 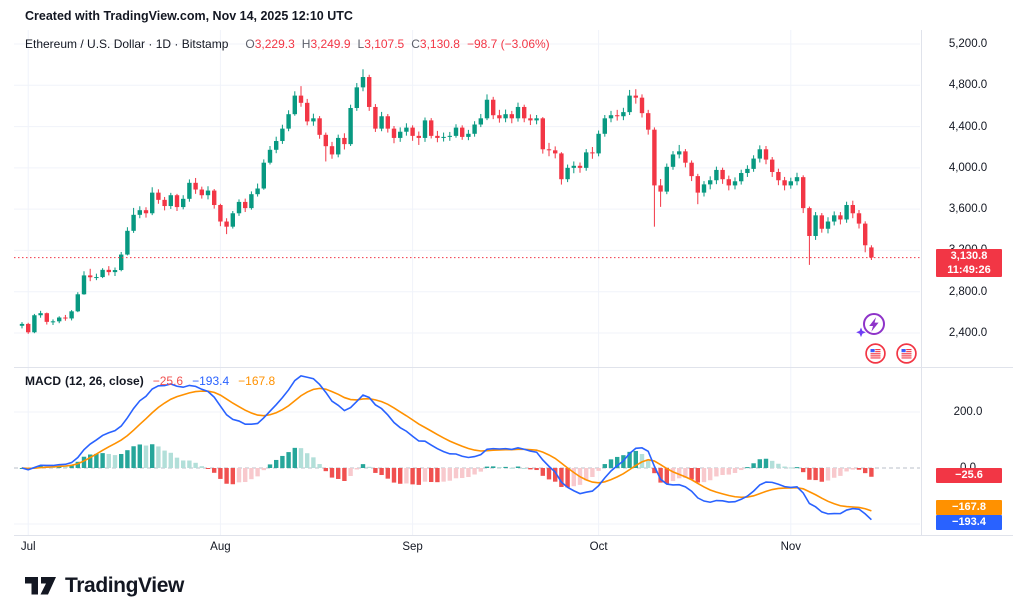 What do you see at coordinates (306, 44) in the screenshot?
I see `high-key: H` at bounding box center [306, 44].